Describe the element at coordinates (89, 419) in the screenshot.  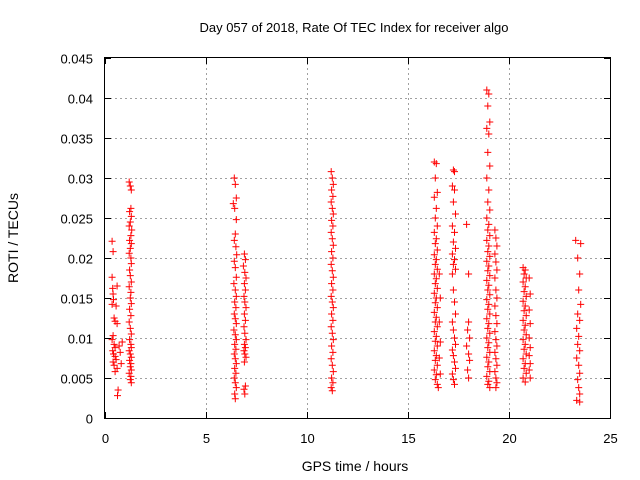
I see `y-tick-label: 0` at that location.